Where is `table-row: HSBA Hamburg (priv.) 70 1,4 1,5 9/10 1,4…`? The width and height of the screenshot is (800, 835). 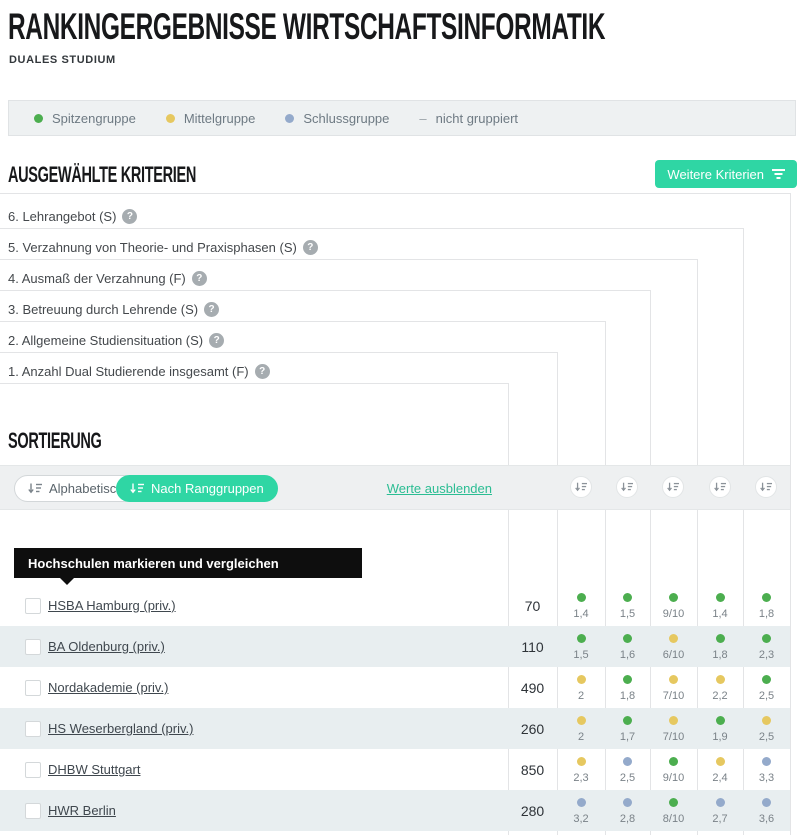 table-row: HSBA Hamburg (priv.) 70 1,4 1,5 9/10 1,4… is located at coordinates (395, 605).